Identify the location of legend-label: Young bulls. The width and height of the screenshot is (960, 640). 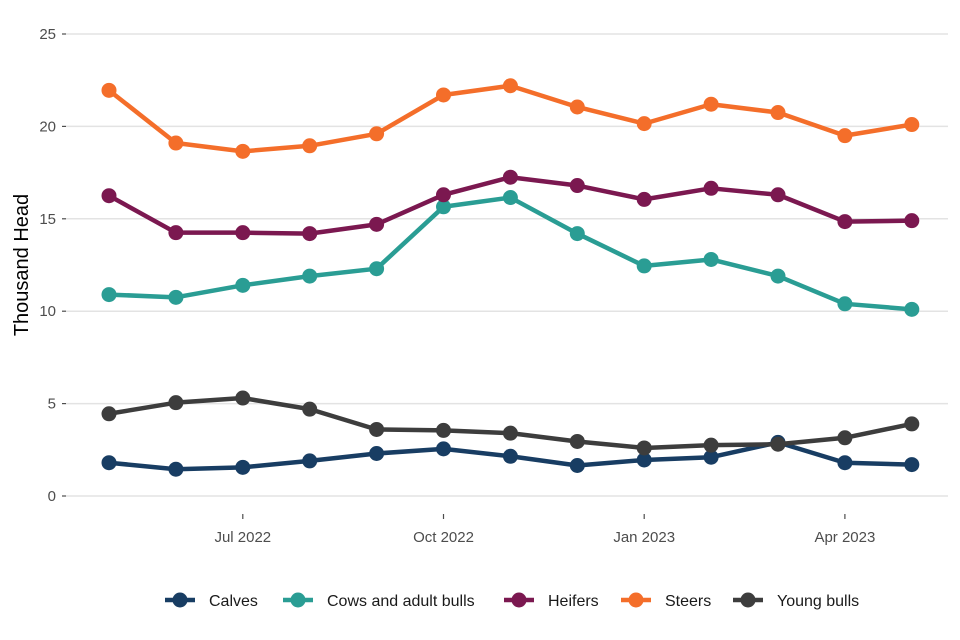
(818, 601).